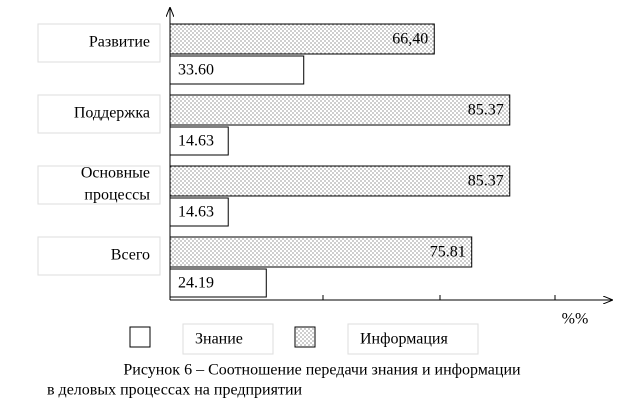 This screenshot has width=643, height=415. Describe the element at coordinates (119, 42) in the screenshot. I see `category-label: Развитие` at that location.